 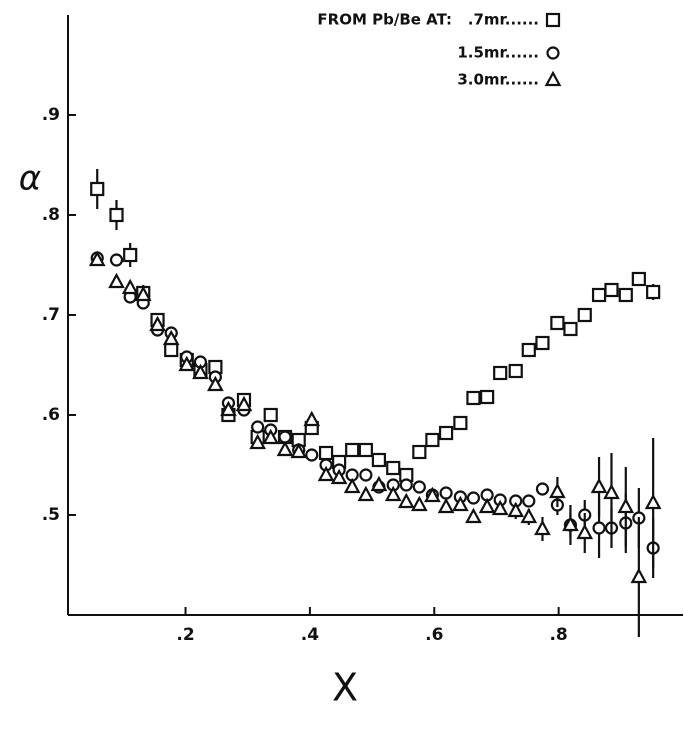 What do you see at coordinates (51, 215) in the screenshot?
I see `y-tick-label: .8` at bounding box center [51, 215].